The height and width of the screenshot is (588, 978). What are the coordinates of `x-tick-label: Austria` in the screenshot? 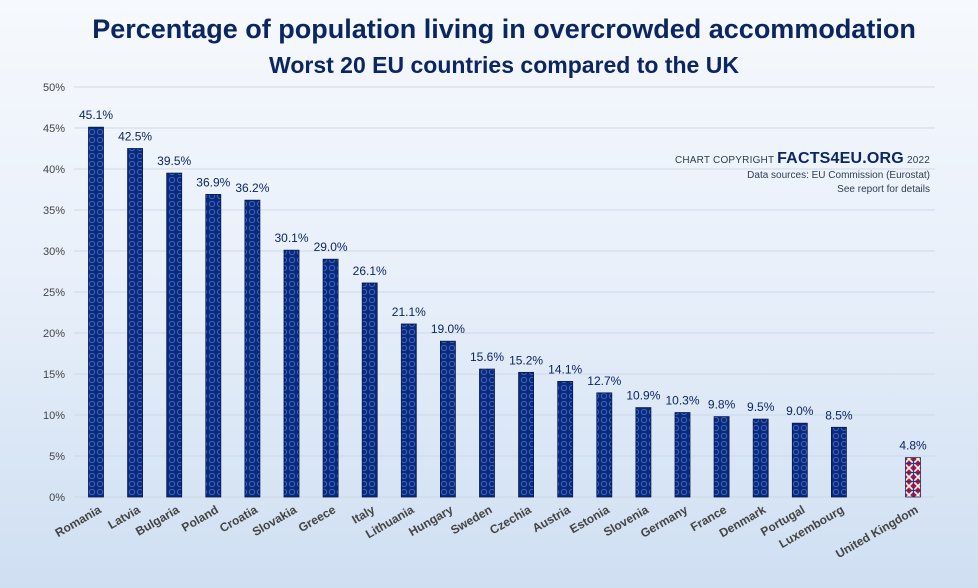 It's located at (551, 518).